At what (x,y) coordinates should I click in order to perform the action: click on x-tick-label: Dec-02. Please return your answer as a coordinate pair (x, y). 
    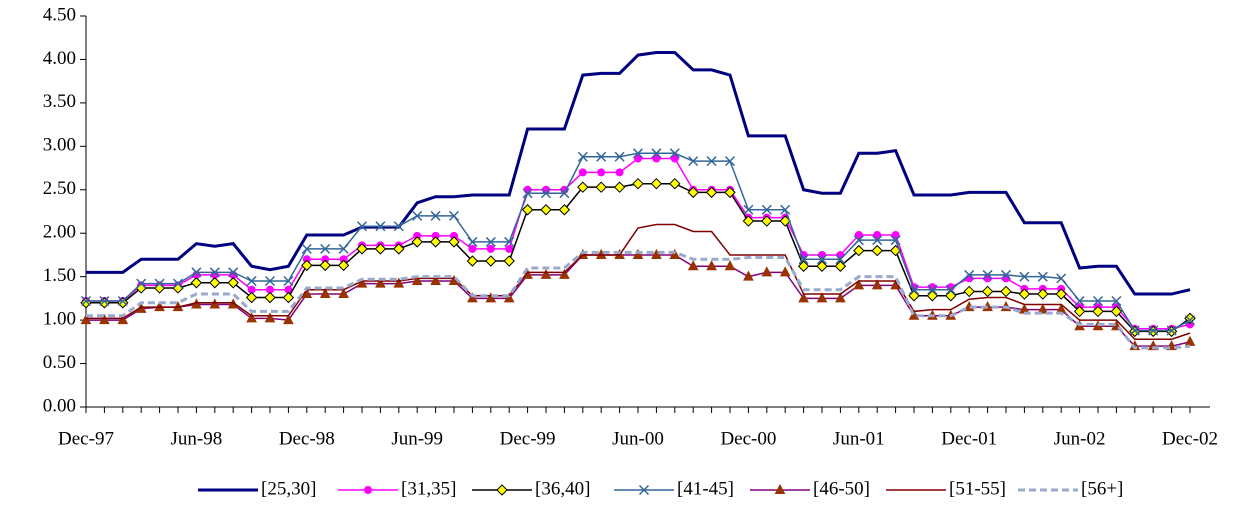
    Looking at the image, I should click on (1190, 438).